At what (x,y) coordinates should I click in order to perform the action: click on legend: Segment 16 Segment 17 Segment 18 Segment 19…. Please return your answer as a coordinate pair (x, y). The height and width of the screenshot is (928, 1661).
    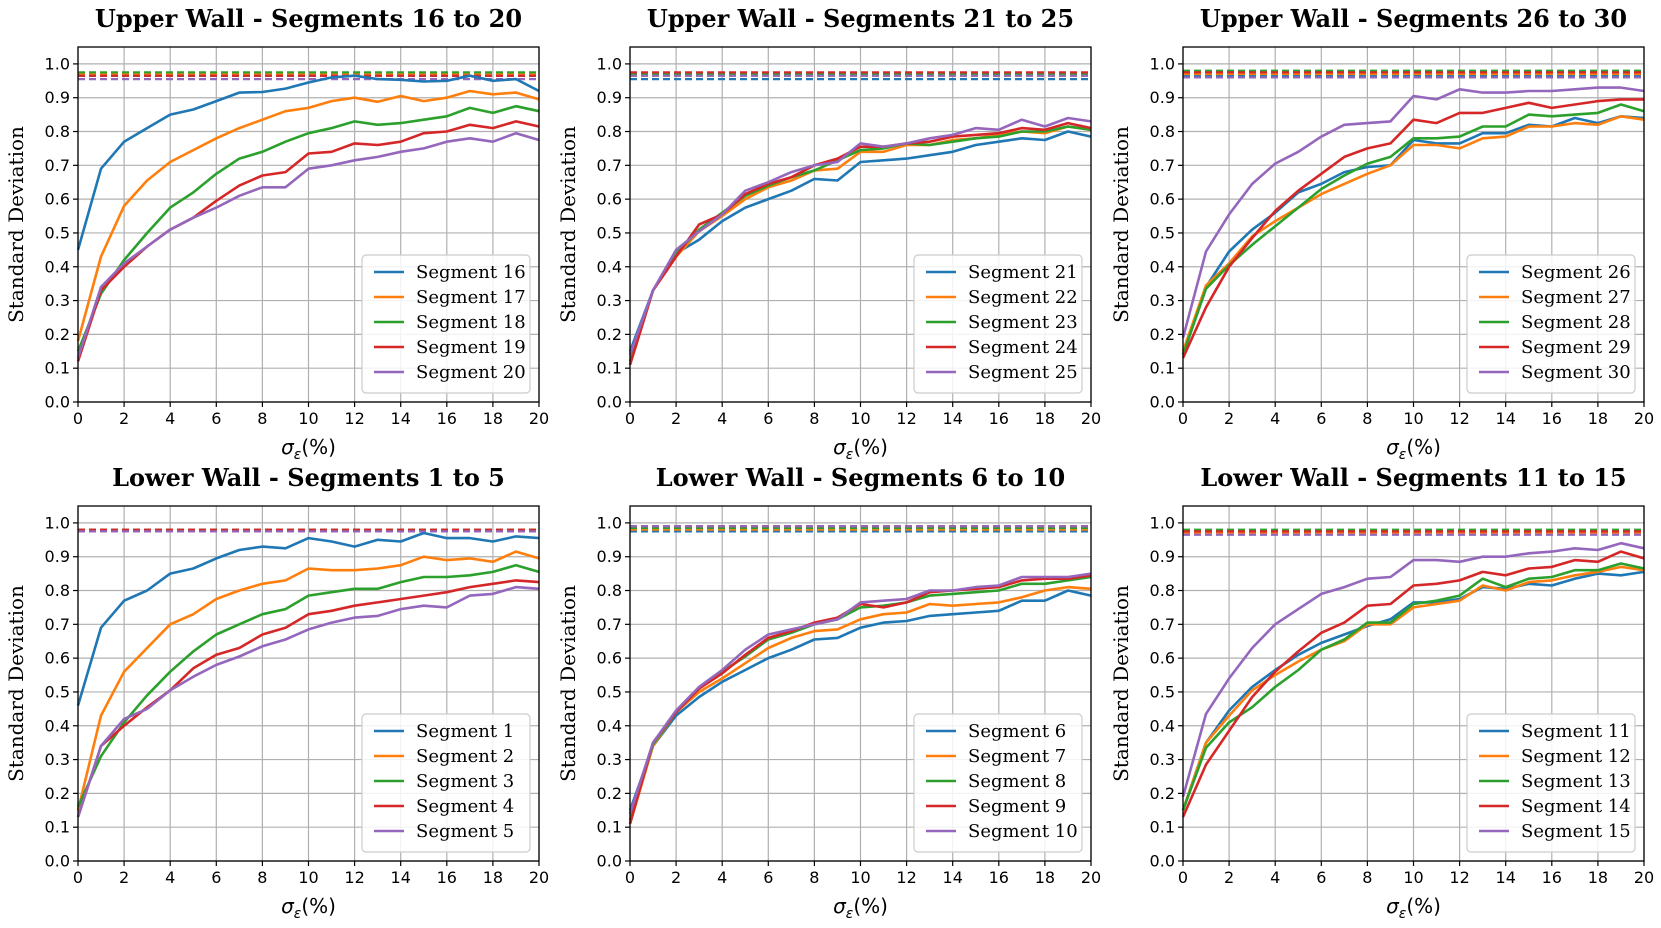
    Looking at the image, I should click on (446, 324).